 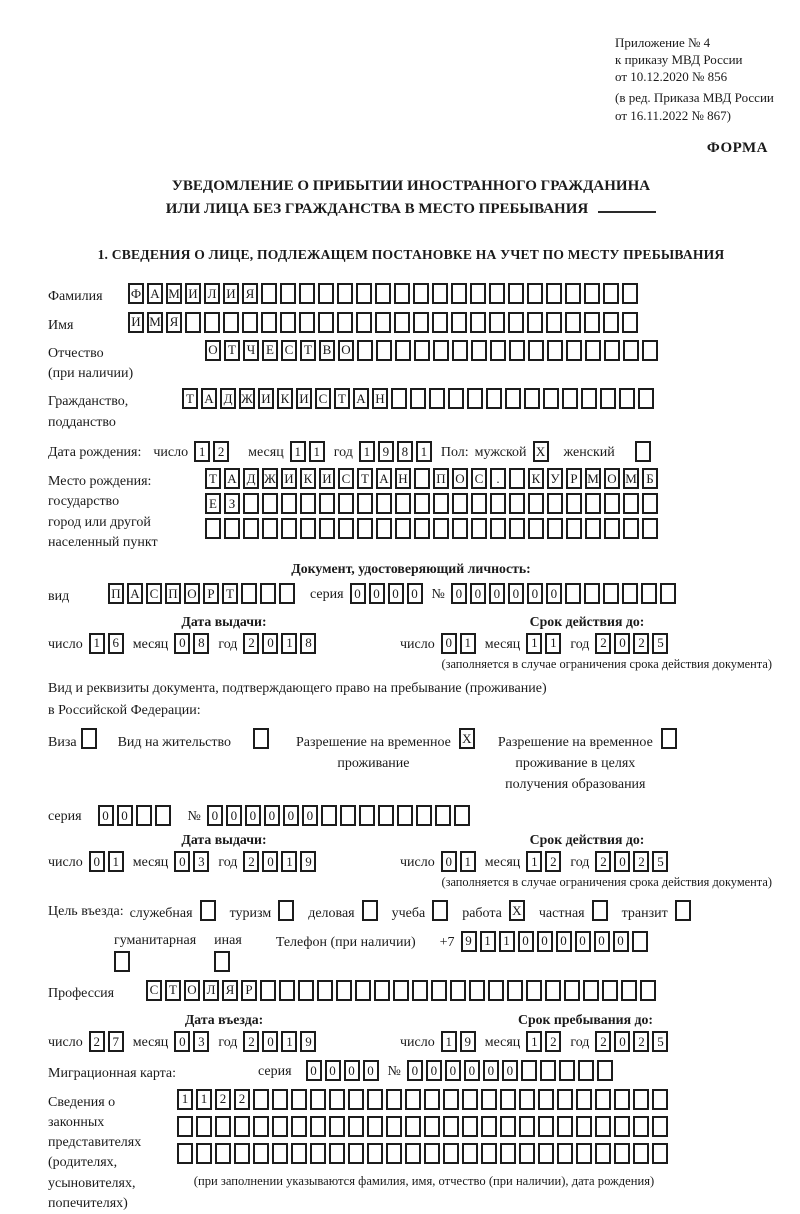 What do you see at coordinates (213, 504) in the screenshot?
I see `char-box: Е` at bounding box center [213, 504].